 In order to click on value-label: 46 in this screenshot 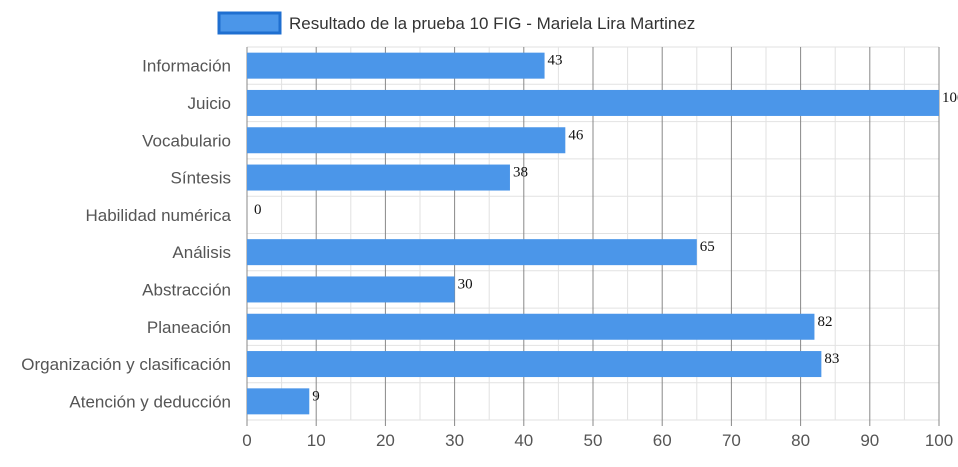, I will do `click(576, 135)`.